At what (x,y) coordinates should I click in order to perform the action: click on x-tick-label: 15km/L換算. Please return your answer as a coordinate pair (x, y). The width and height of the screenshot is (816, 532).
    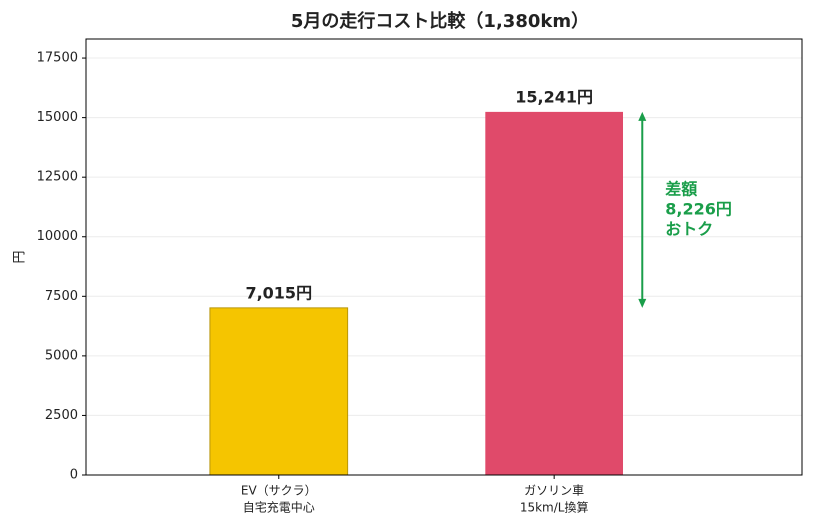
    Looking at the image, I should click on (554, 507).